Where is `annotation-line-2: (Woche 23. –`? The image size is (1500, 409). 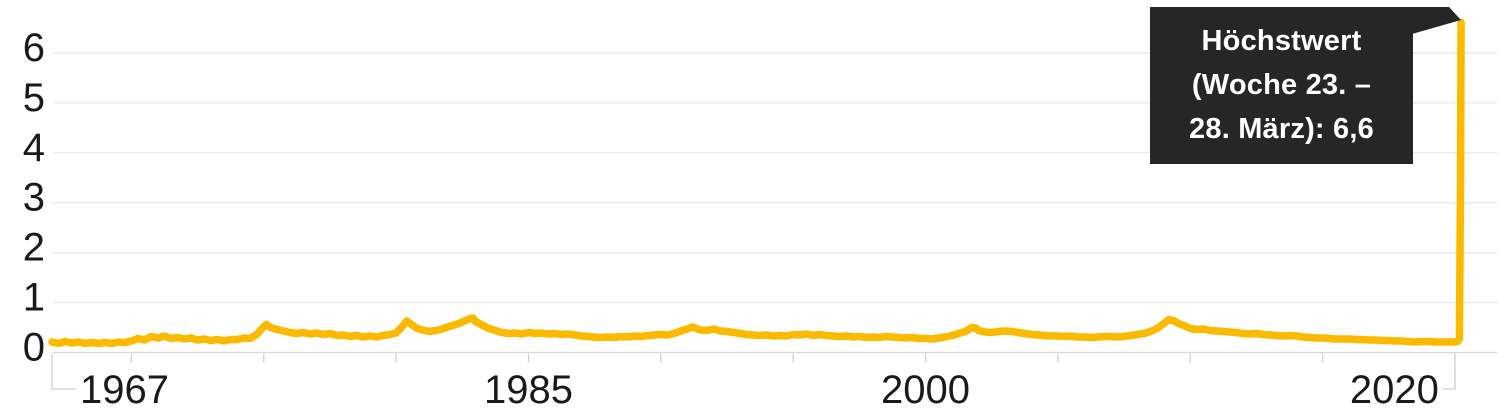 annotation-line-2: (Woche 23. – is located at coordinates (1281, 85).